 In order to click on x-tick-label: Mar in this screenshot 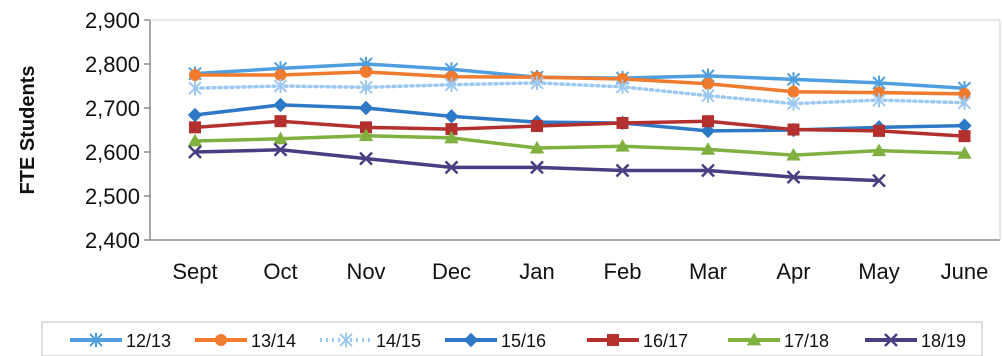, I will do `click(708, 271)`.